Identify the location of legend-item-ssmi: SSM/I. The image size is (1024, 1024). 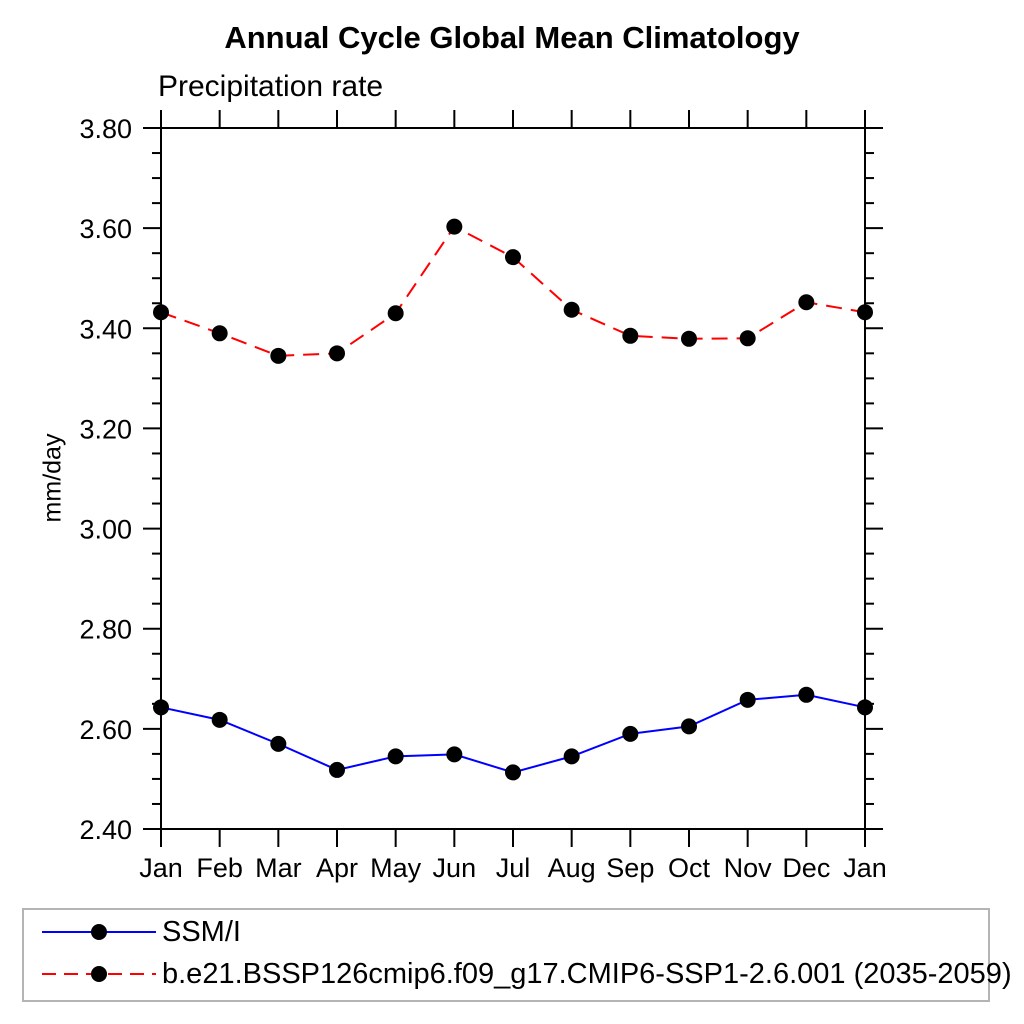
(140, 932).